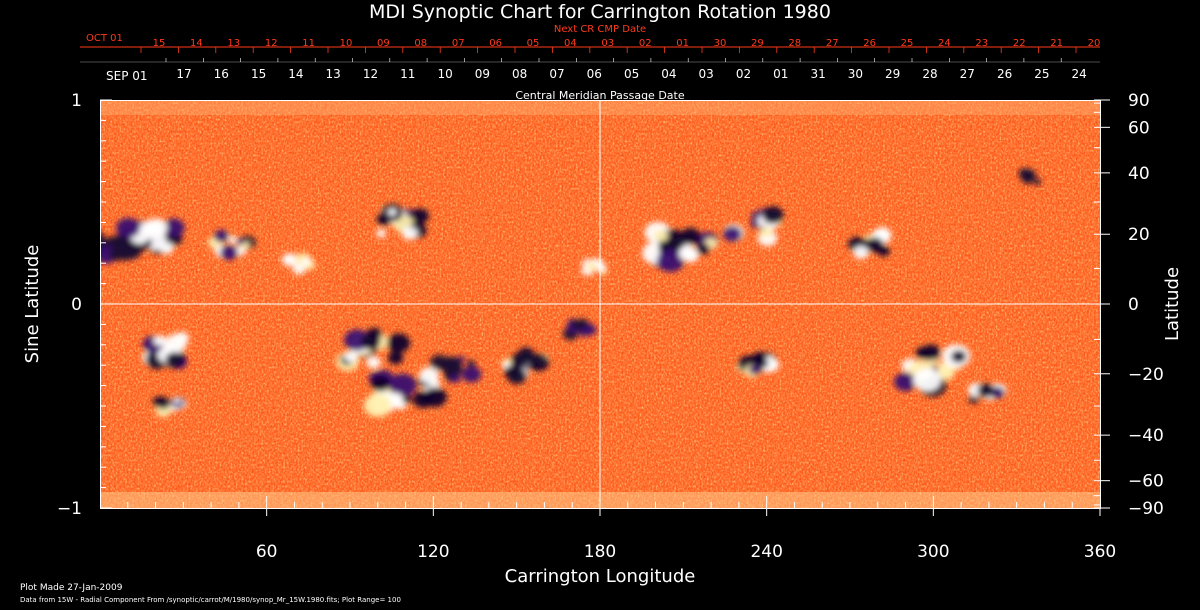 This screenshot has height=610, width=1200. Describe the element at coordinates (127, 76) in the screenshot. I see `cmp-start-label: SEP 01` at that location.